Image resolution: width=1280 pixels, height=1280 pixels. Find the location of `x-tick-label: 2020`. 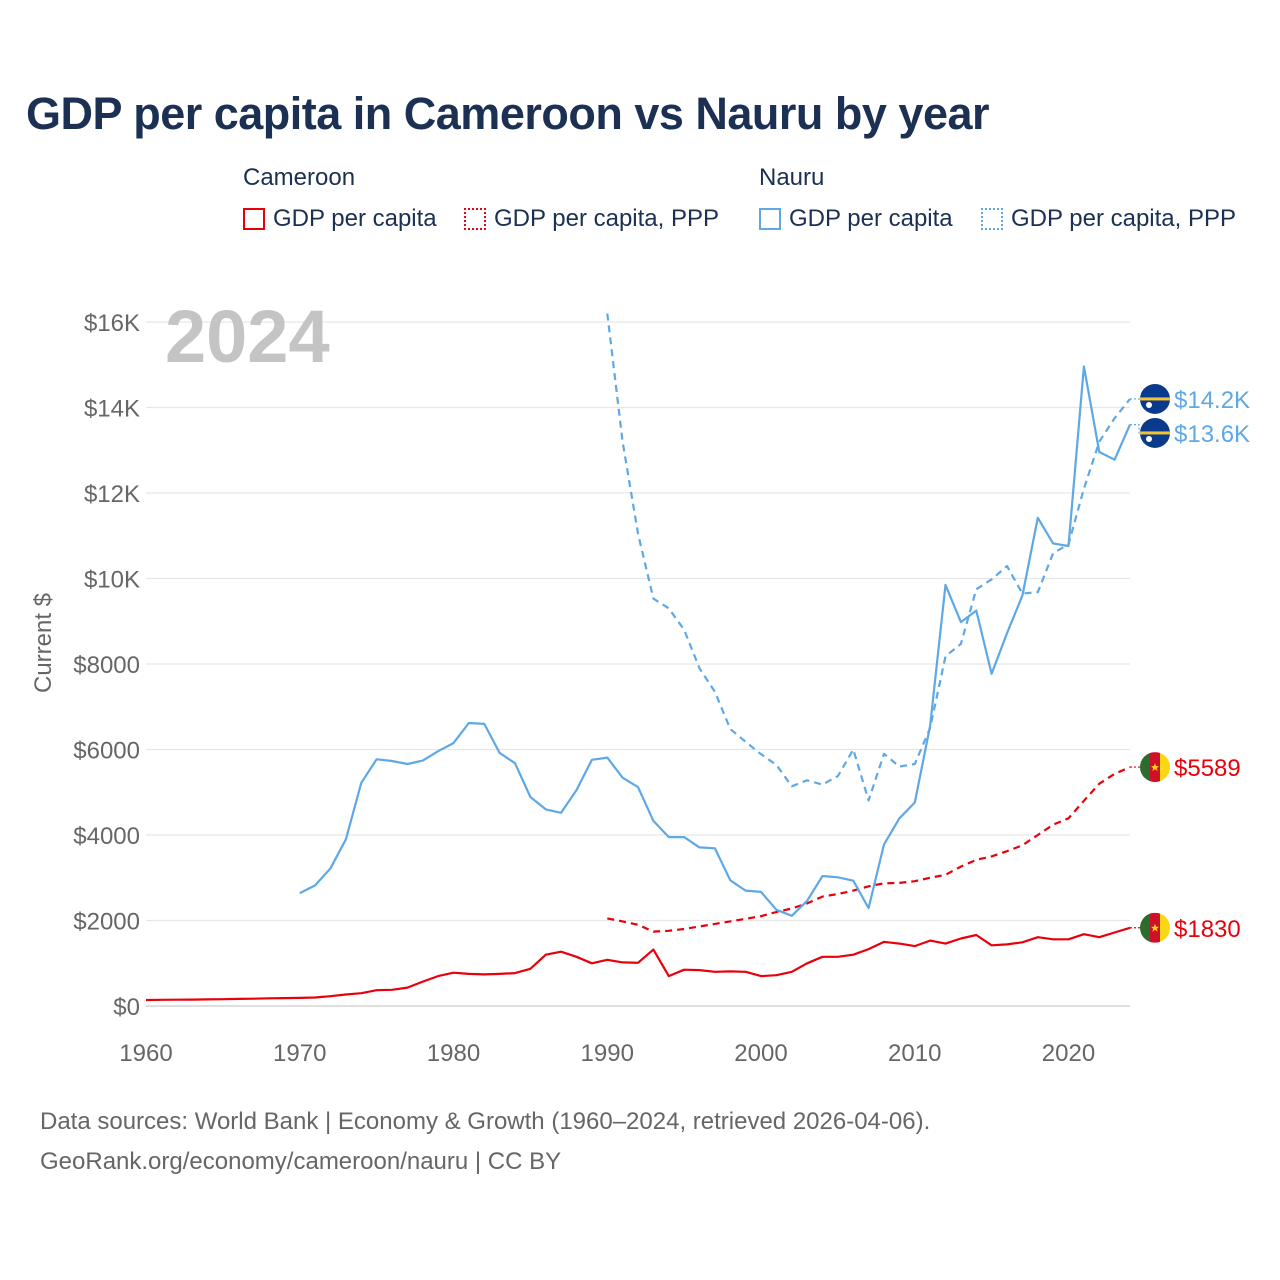

x-tick-label: 2020 is located at coordinates (1068, 1053).